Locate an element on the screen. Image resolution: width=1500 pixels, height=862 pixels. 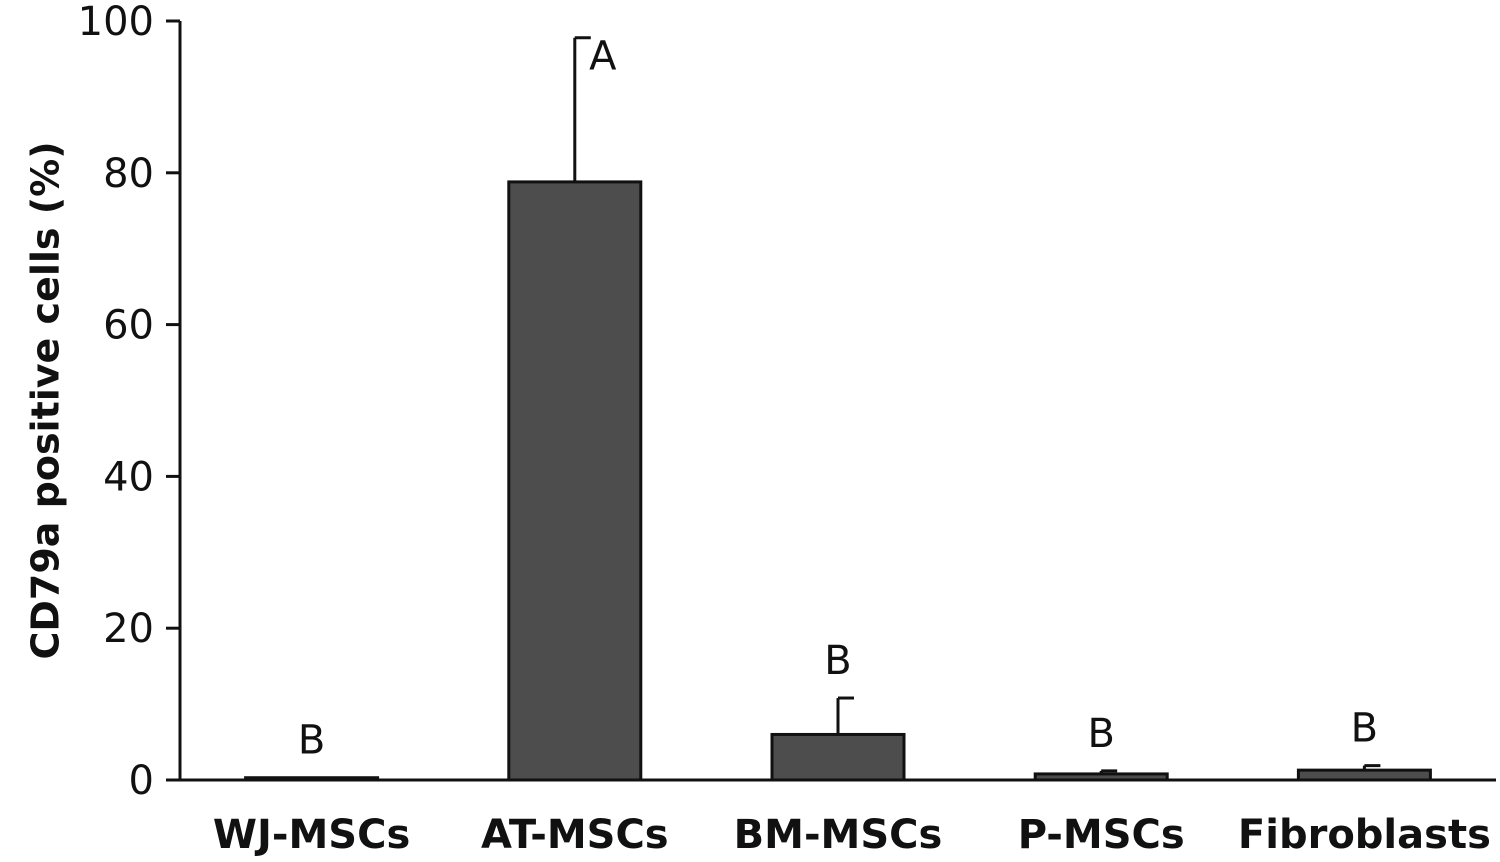
x-category-label: Fibroblasts is located at coordinates (1364, 835).